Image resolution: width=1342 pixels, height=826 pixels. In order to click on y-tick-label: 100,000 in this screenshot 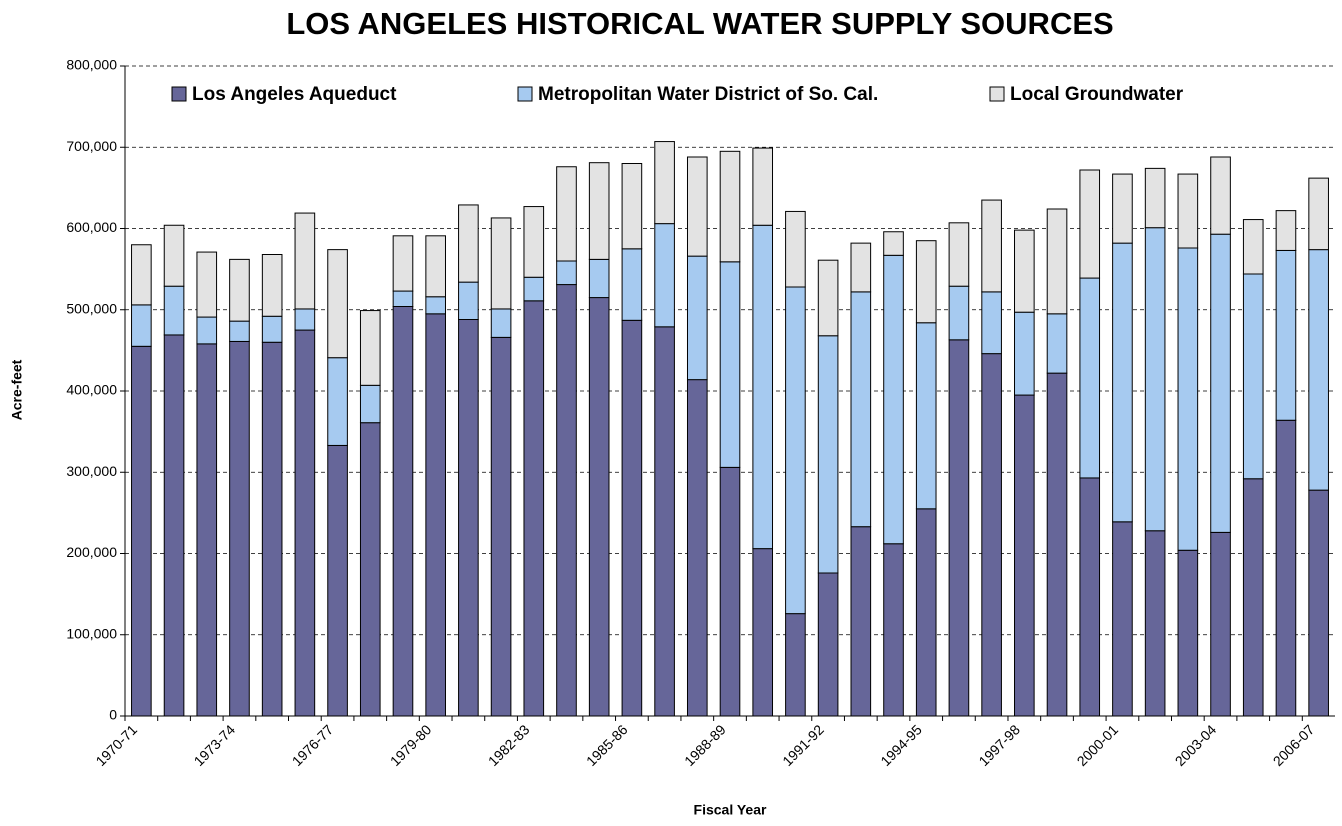, I will do `click(91, 633)`.